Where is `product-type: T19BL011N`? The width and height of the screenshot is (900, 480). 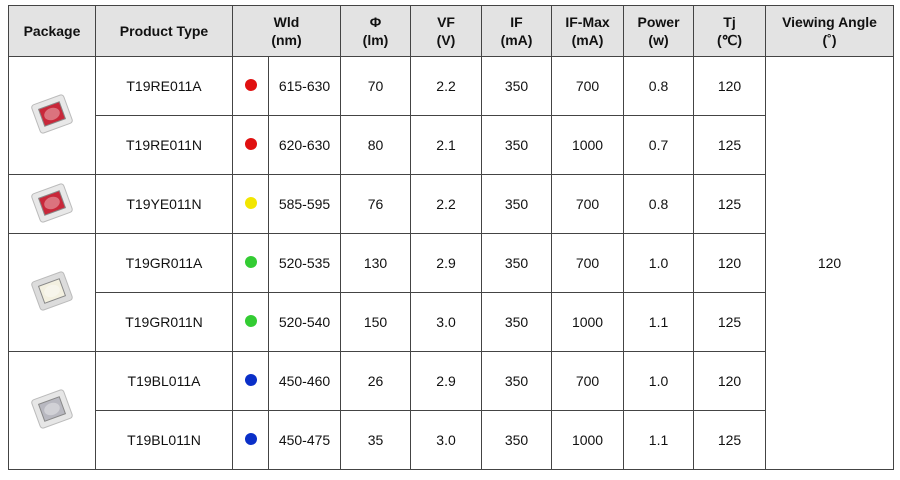 product-type: T19BL011N is located at coordinates (164, 440).